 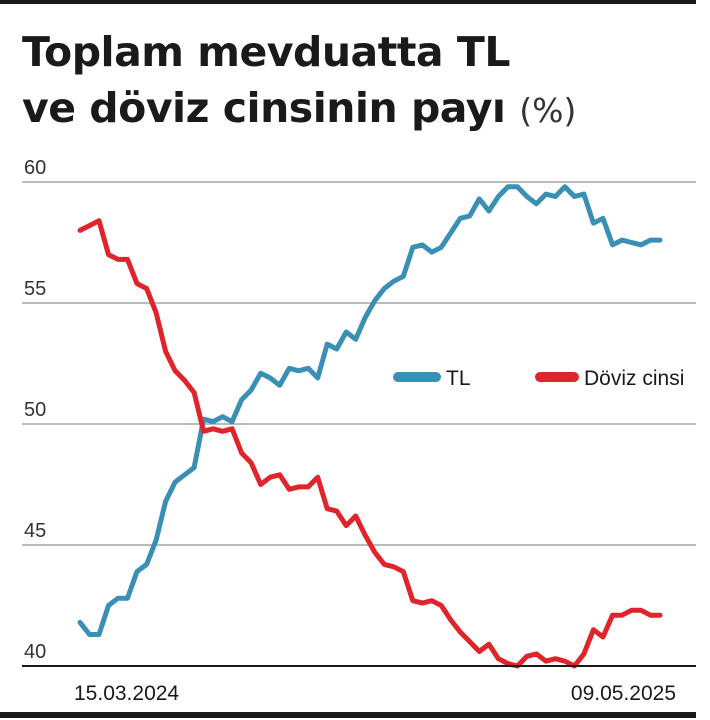 I want to click on chart-title-line2-wrap: ve döviz cinsinin payı (%), so click(x=357, y=109).